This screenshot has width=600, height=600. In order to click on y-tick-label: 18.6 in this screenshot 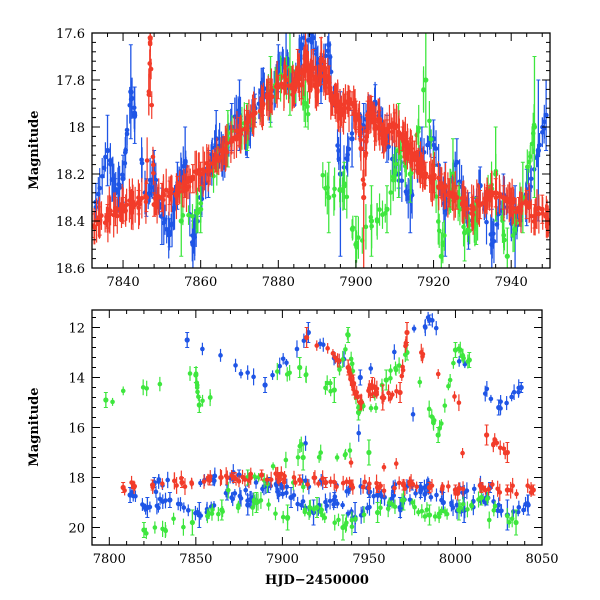, I will do `click(70, 269)`.